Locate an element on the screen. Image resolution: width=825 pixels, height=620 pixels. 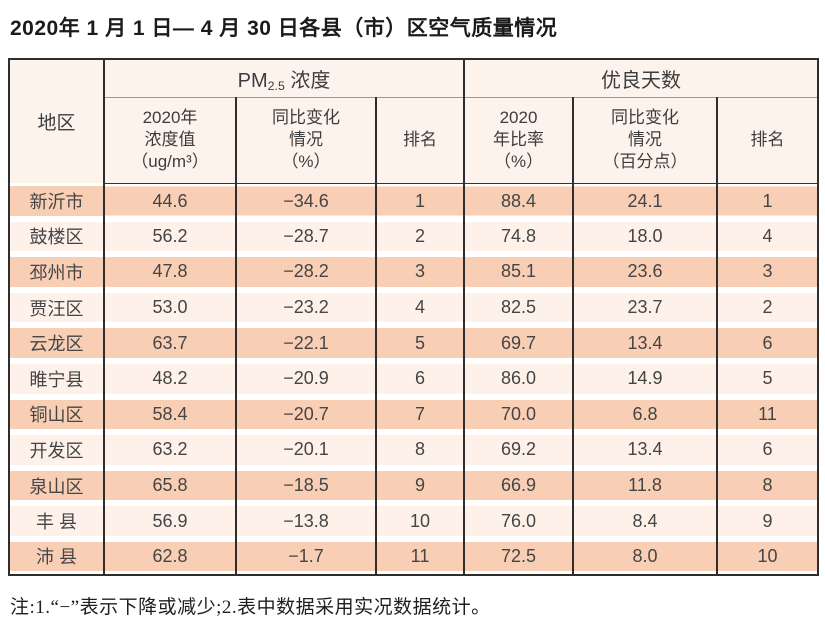
pm-concentration-label: 浓度 is located at coordinates (307, 80).